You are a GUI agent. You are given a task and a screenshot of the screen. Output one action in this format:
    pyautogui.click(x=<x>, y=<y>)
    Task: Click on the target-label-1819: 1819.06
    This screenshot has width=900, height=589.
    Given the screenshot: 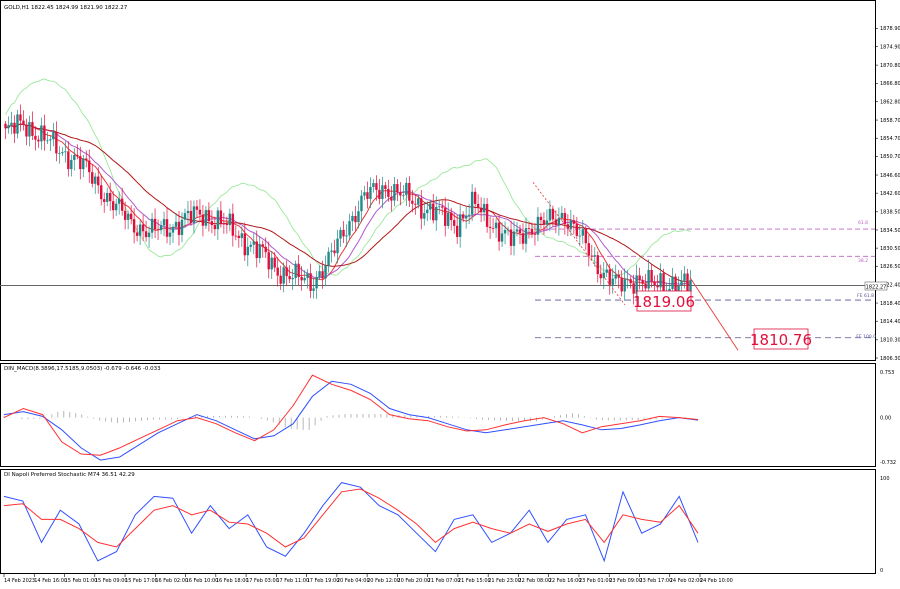 What is the action you would take?
    pyautogui.click(x=664, y=301)
    